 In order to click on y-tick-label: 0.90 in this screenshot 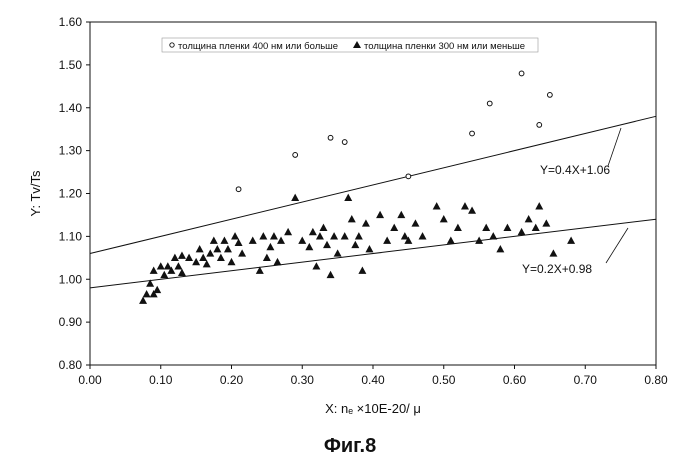, I will do `click(71, 322)`.